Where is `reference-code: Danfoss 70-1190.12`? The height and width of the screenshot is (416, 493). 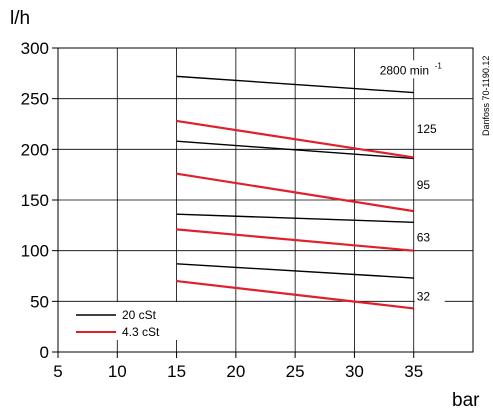
reference-code: Danfoss 70-1190.12 is located at coordinates (486, 96).